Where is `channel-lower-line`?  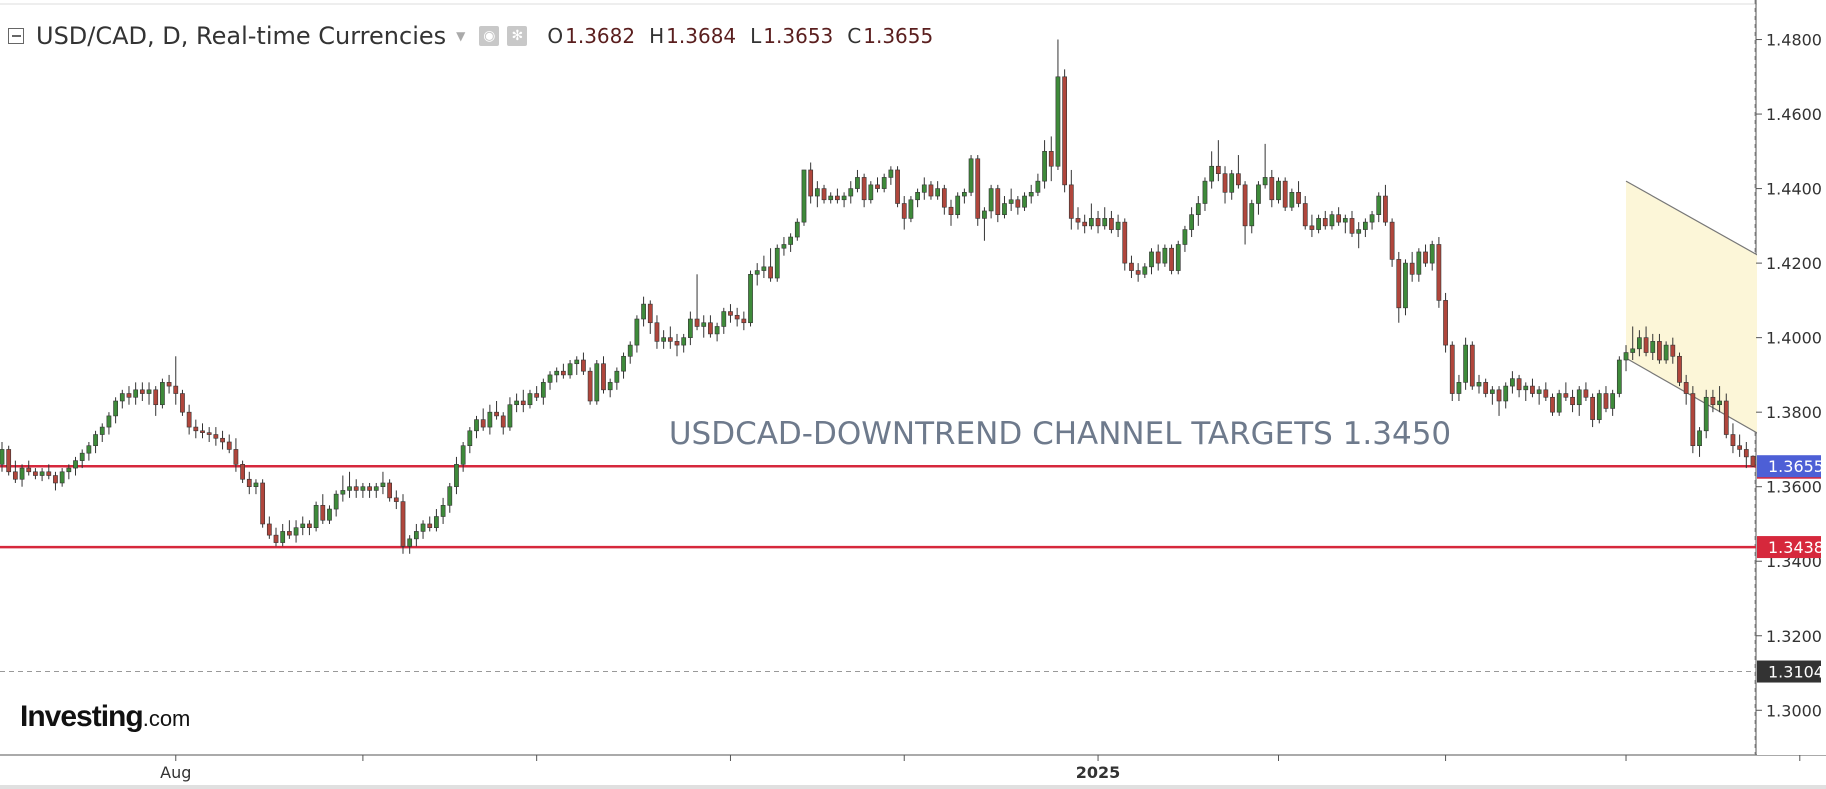
channel-lower-line is located at coordinates (1725, 415).